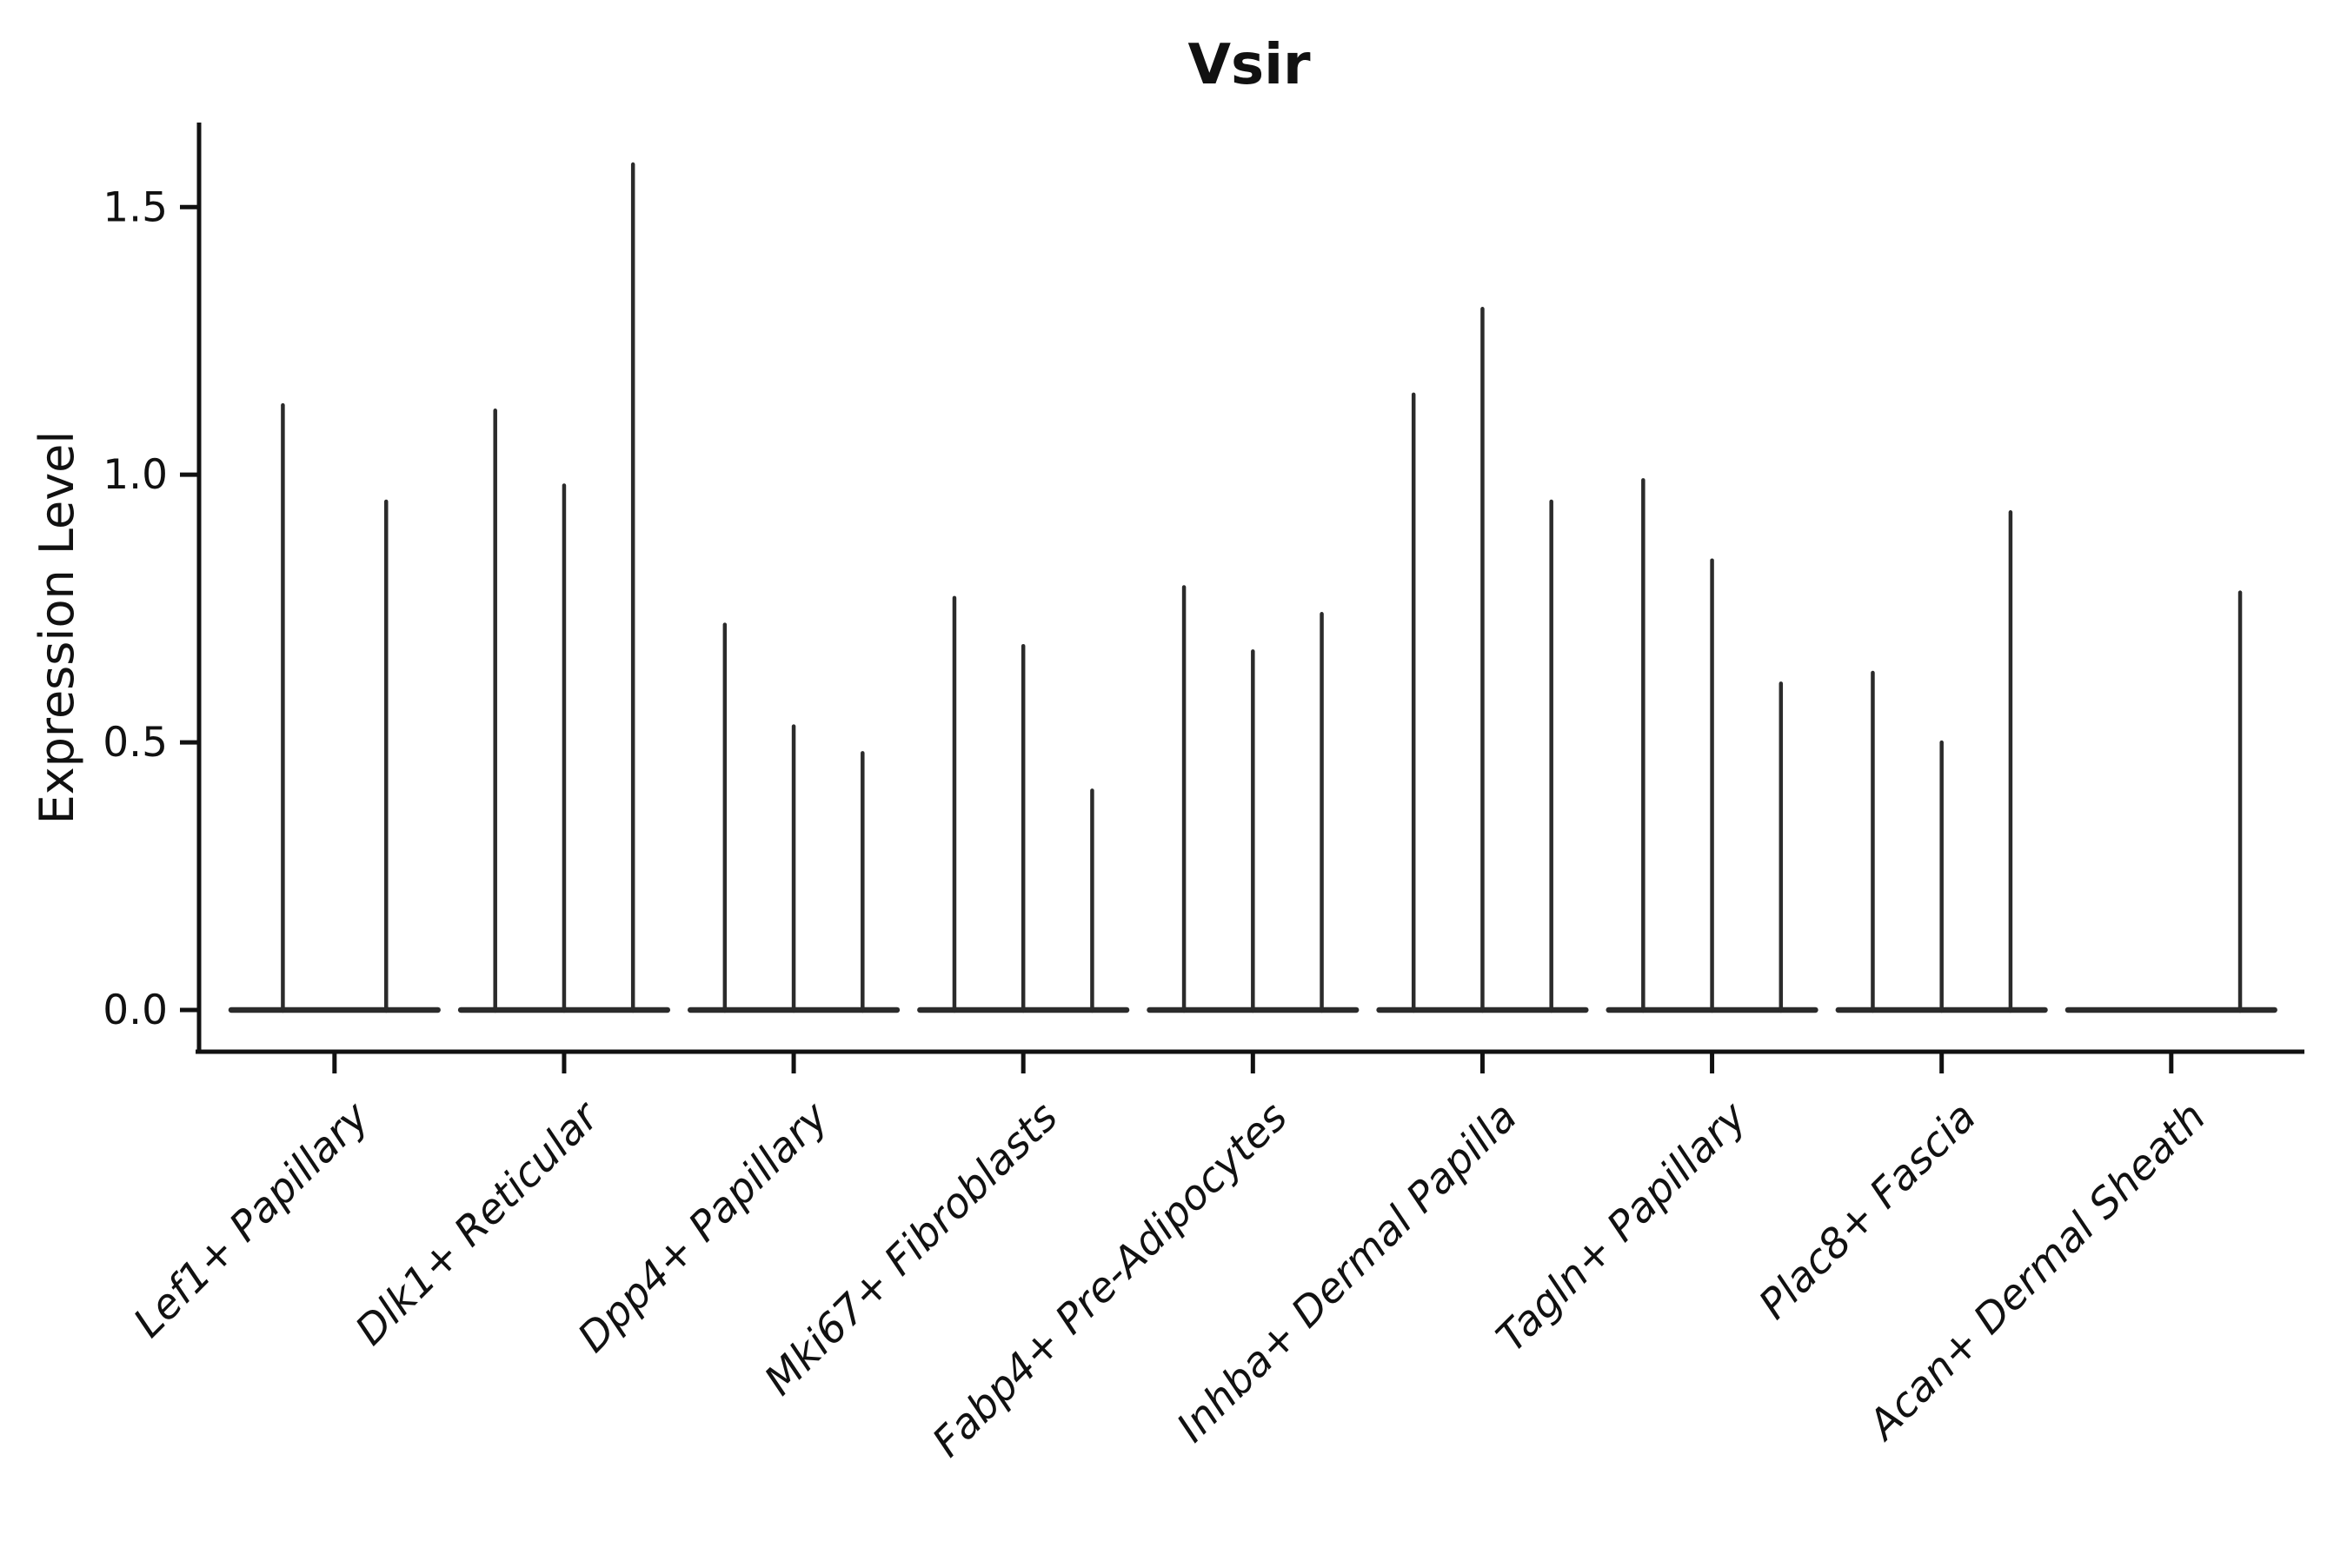  What do you see at coordinates (1868, 1211) in the screenshot?
I see `x-tick-label: Plac8+ Fascia` at bounding box center [1868, 1211].